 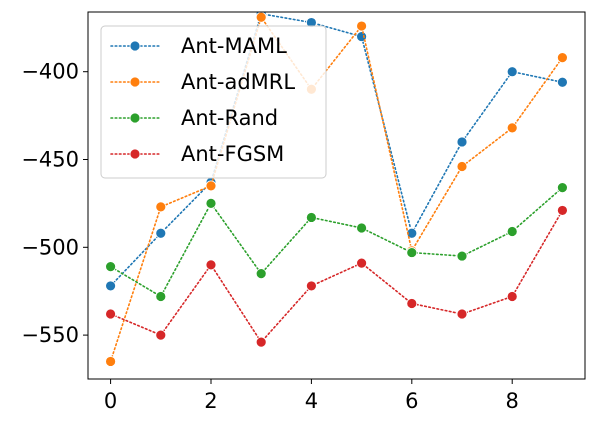 What do you see at coordinates (50, 160) in the screenshot?
I see `y-tick-label: −450` at bounding box center [50, 160].